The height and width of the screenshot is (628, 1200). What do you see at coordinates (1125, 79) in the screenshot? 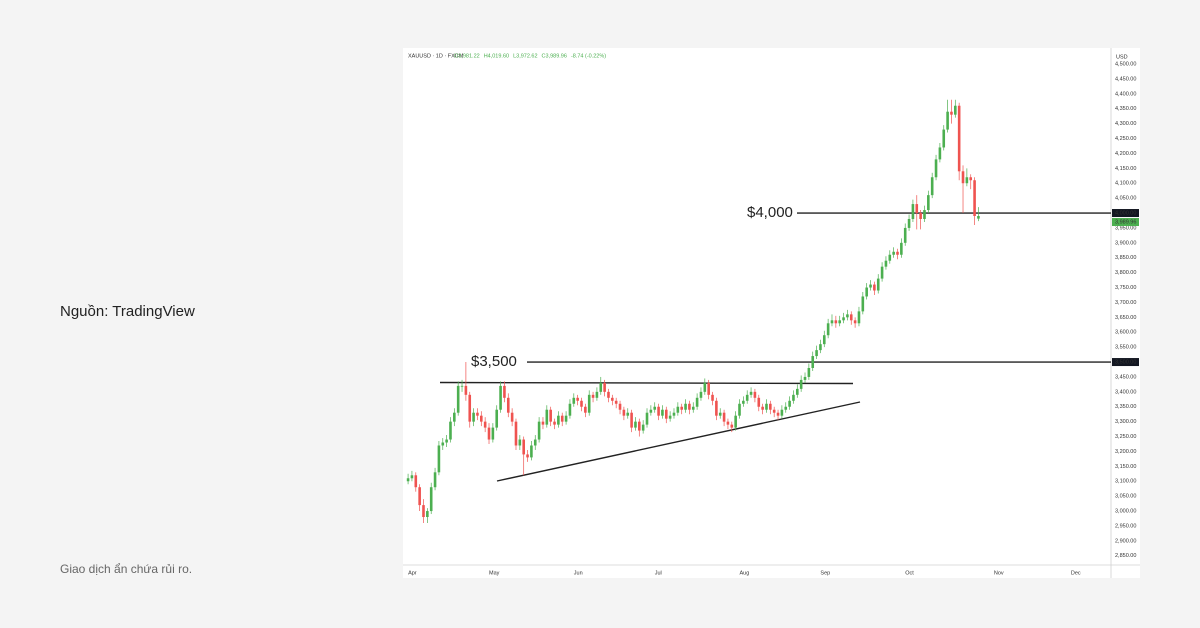
I see `y-tick-label: 4,450.00` at bounding box center [1125, 79].